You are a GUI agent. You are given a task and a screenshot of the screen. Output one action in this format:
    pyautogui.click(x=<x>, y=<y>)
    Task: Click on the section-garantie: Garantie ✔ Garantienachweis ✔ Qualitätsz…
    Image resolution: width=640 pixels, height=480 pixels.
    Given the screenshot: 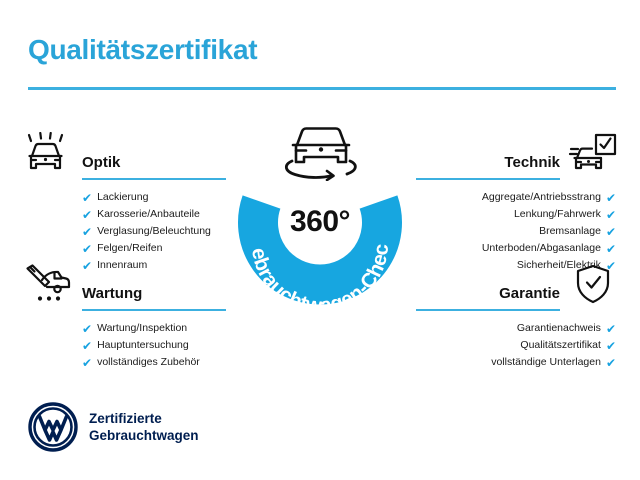 What is the action you would take?
    pyautogui.click(x=515, y=317)
    